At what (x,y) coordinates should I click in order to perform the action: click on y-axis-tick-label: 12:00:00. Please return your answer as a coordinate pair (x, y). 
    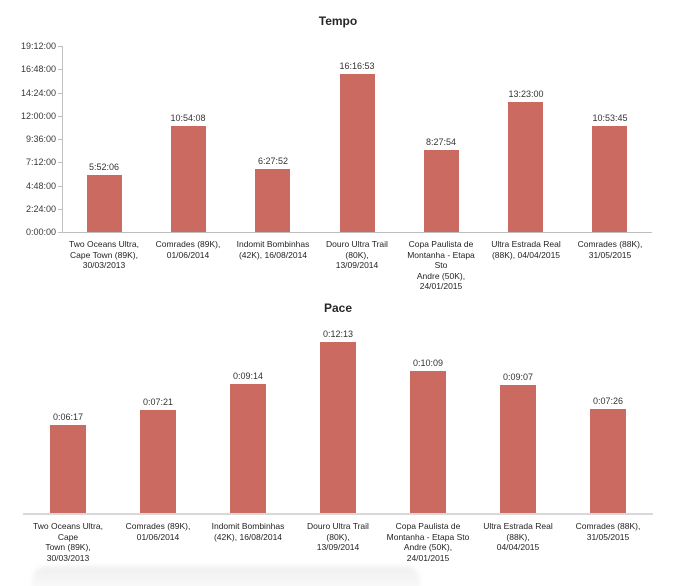
    Looking at the image, I should click on (38, 115).